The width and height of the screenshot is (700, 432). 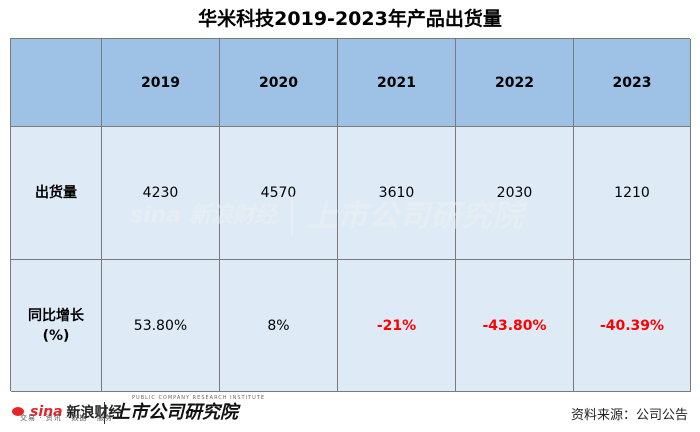 I want to click on sina-finance-logo: sina 新浪财经, so click(x=66, y=412).